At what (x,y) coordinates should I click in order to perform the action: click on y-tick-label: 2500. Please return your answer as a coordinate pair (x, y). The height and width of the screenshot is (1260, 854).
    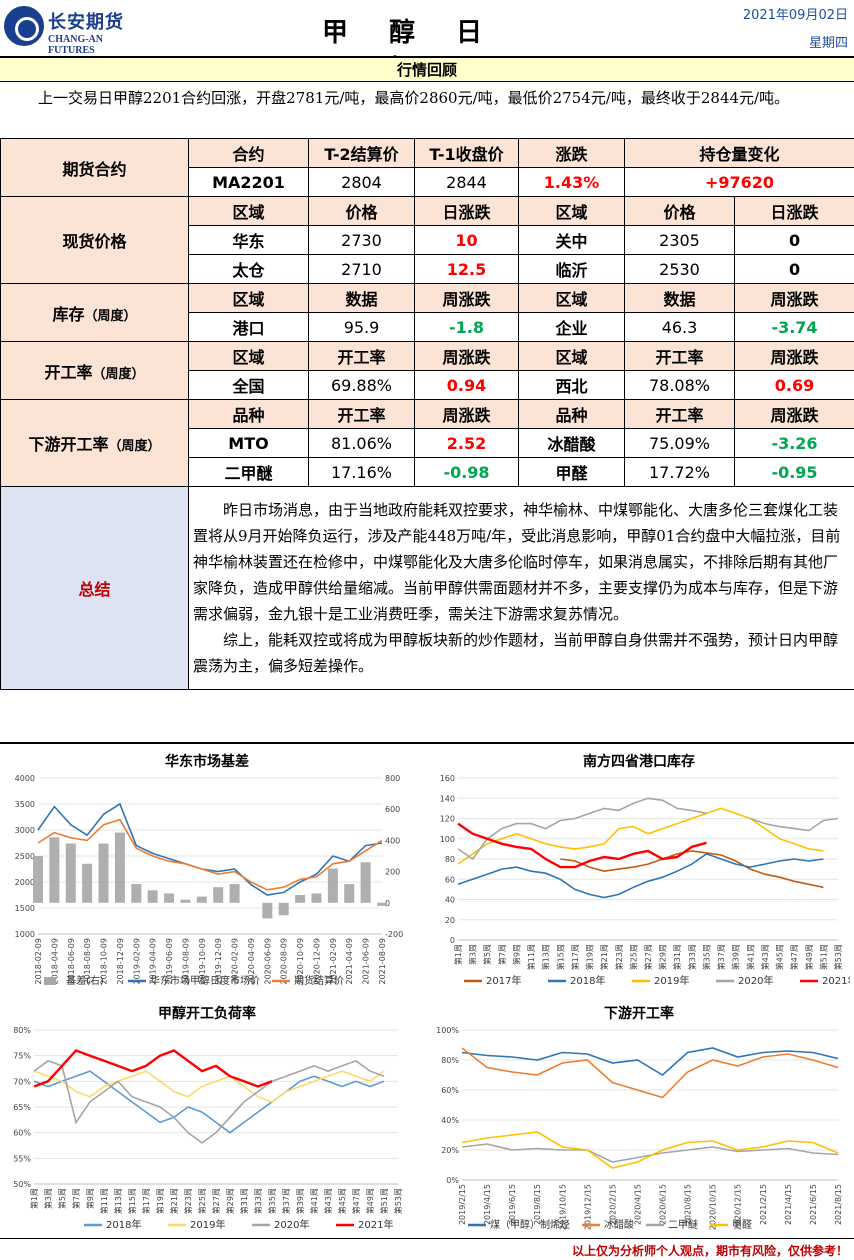
    Looking at the image, I should click on (25, 856).